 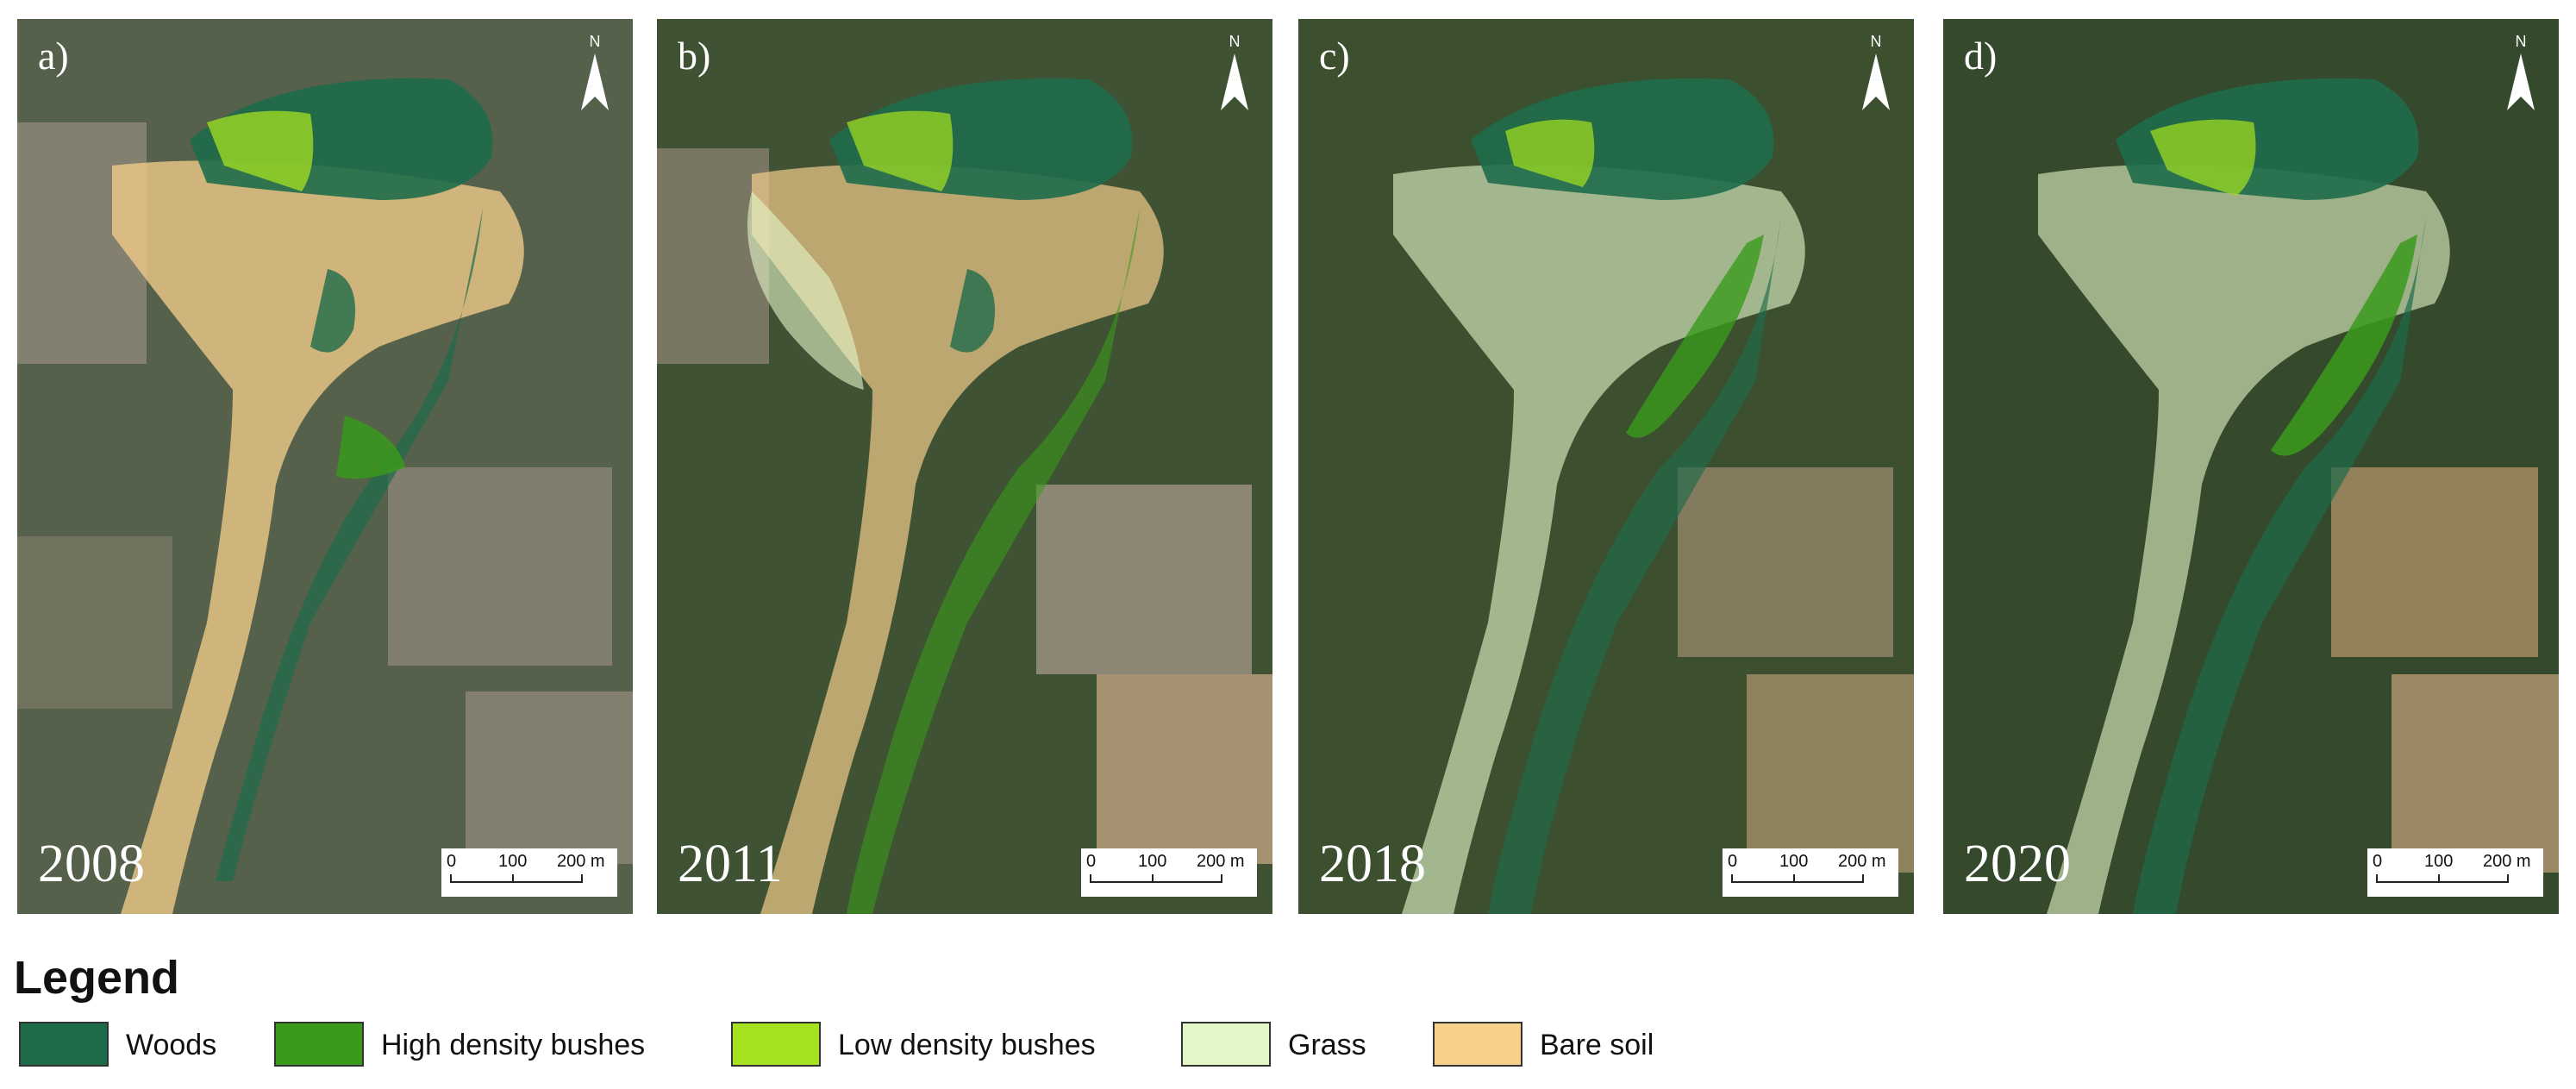 What do you see at coordinates (694, 56) in the screenshot?
I see `panel-label: b)` at bounding box center [694, 56].